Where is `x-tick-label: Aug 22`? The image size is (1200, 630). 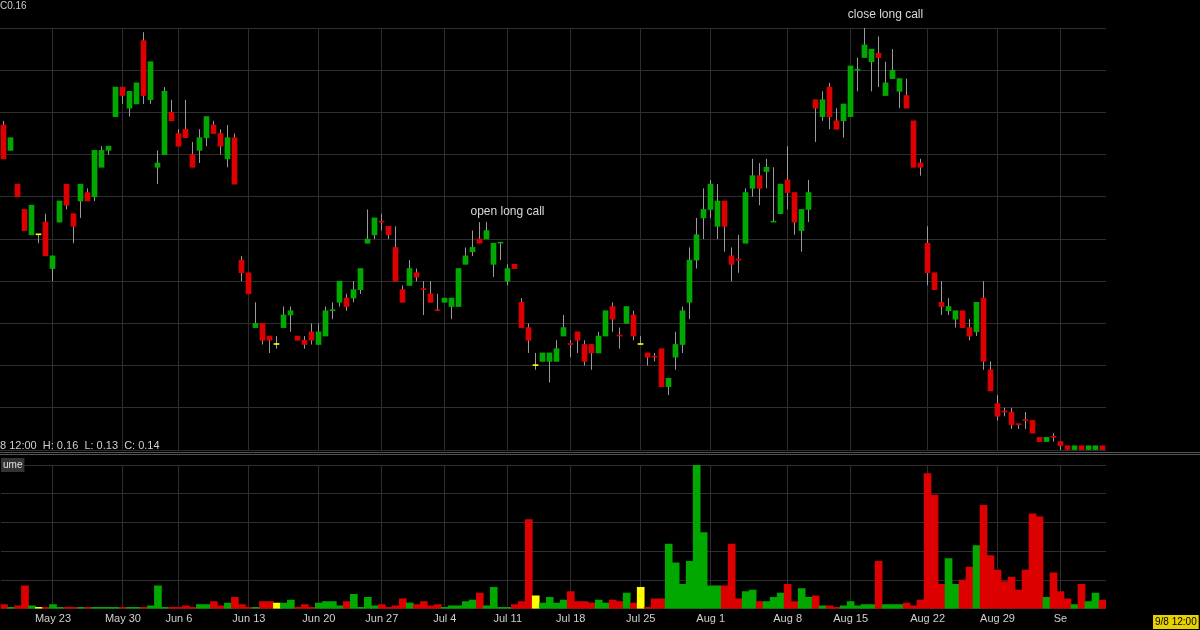
x-tick-label: Aug 22 is located at coordinates (928, 618).